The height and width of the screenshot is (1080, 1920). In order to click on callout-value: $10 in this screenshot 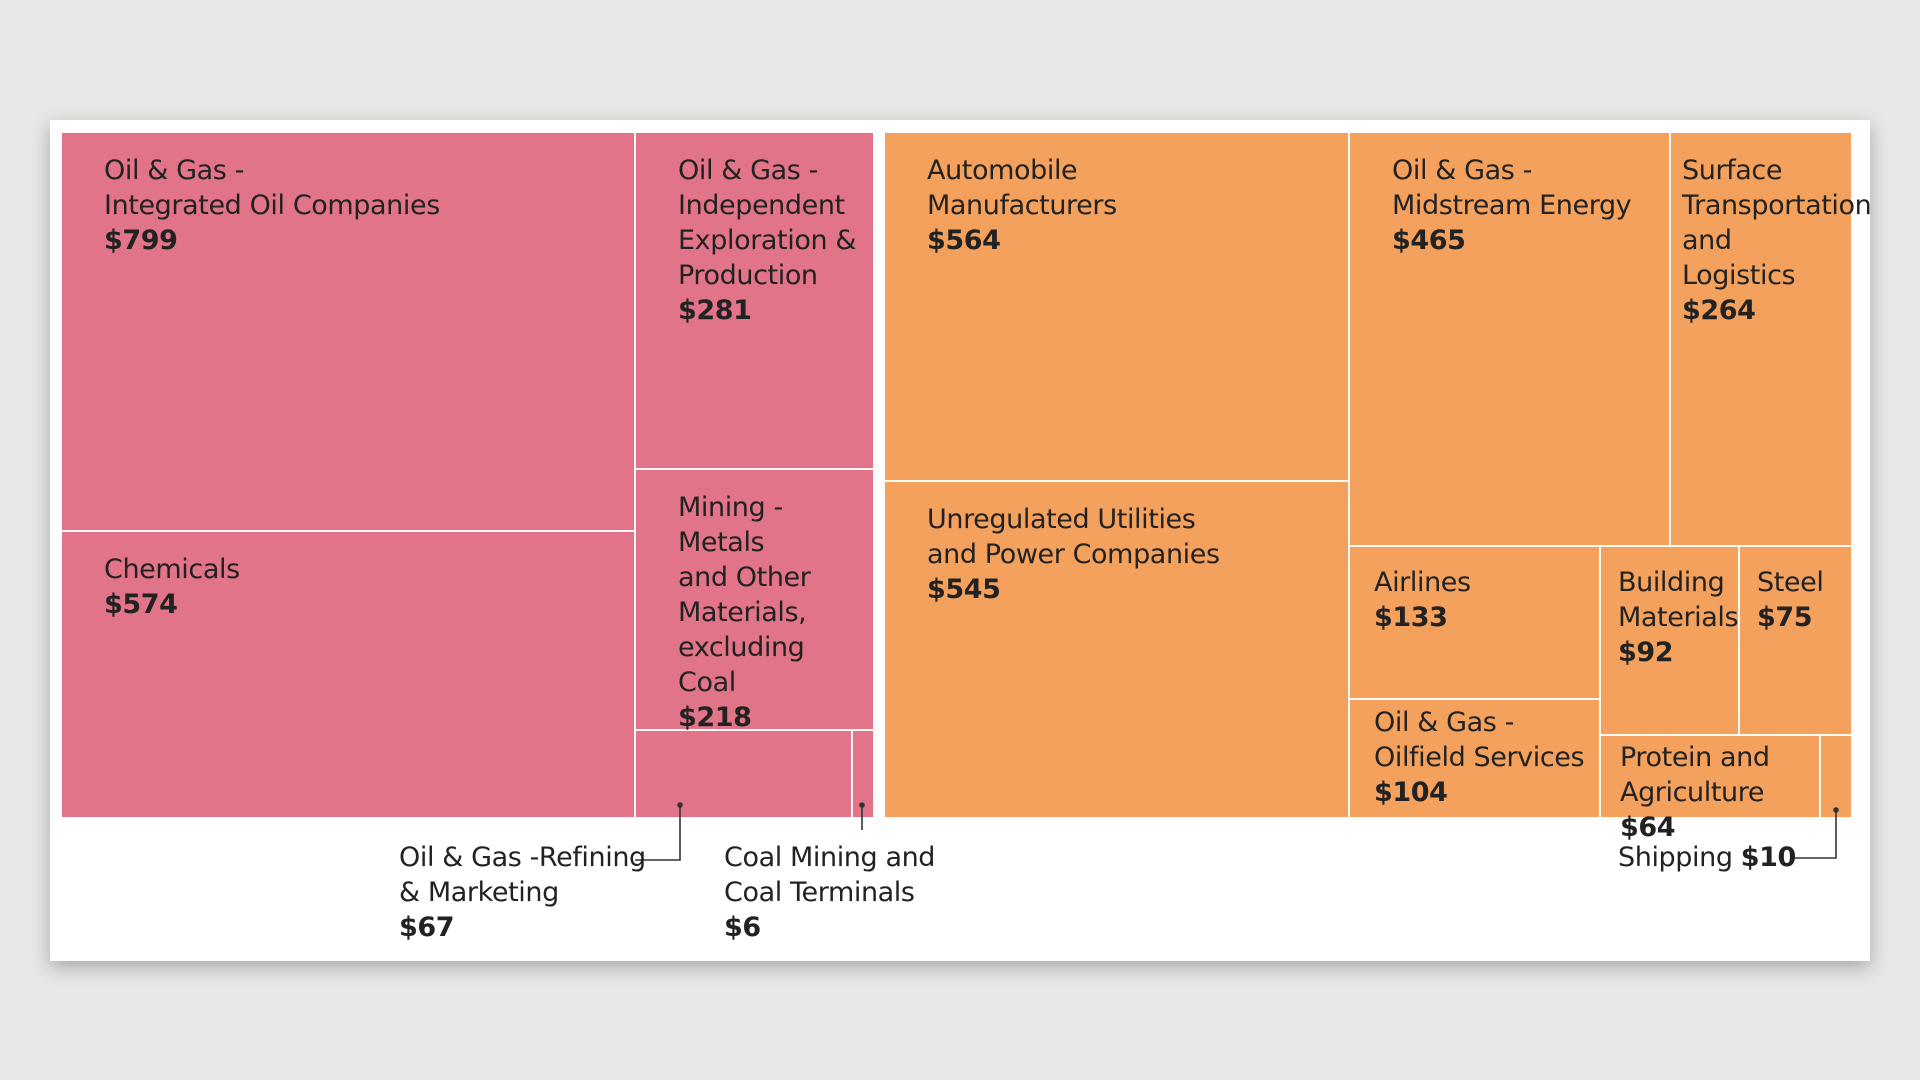, I will do `click(1768, 857)`.